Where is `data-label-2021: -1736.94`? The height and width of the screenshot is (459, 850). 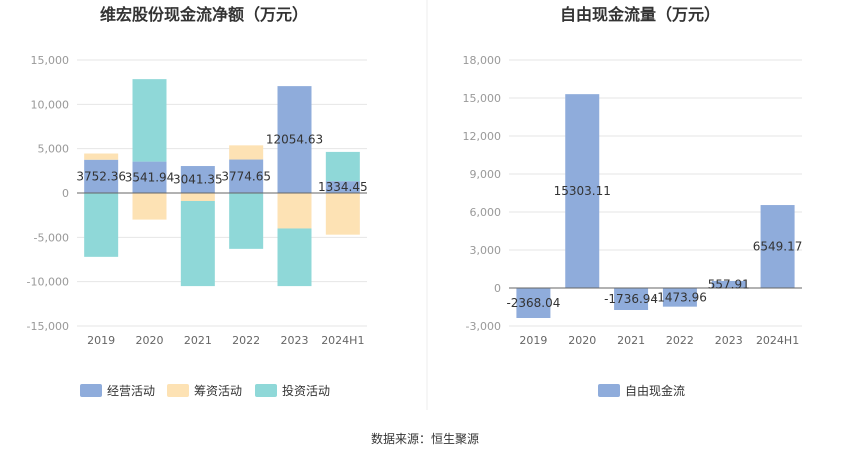
data-label-2021: -1736.94 is located at coordinates (631, 299).